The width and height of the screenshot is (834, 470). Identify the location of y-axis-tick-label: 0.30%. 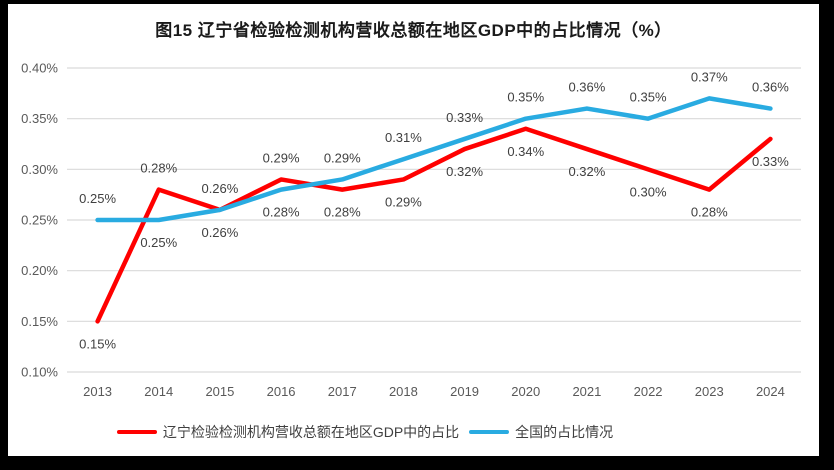
(39, 169).